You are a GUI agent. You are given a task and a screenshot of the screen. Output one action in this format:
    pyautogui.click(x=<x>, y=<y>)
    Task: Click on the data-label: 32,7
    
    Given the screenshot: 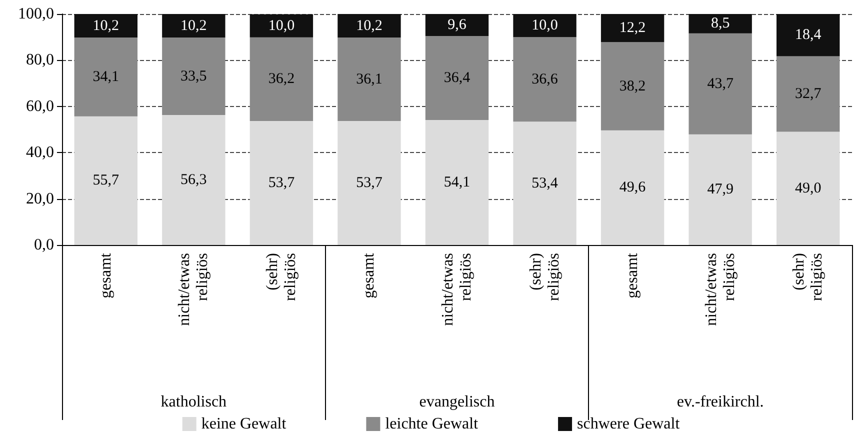 What is the action you would take?
    pyautogui.click(x=808, y=94)
    